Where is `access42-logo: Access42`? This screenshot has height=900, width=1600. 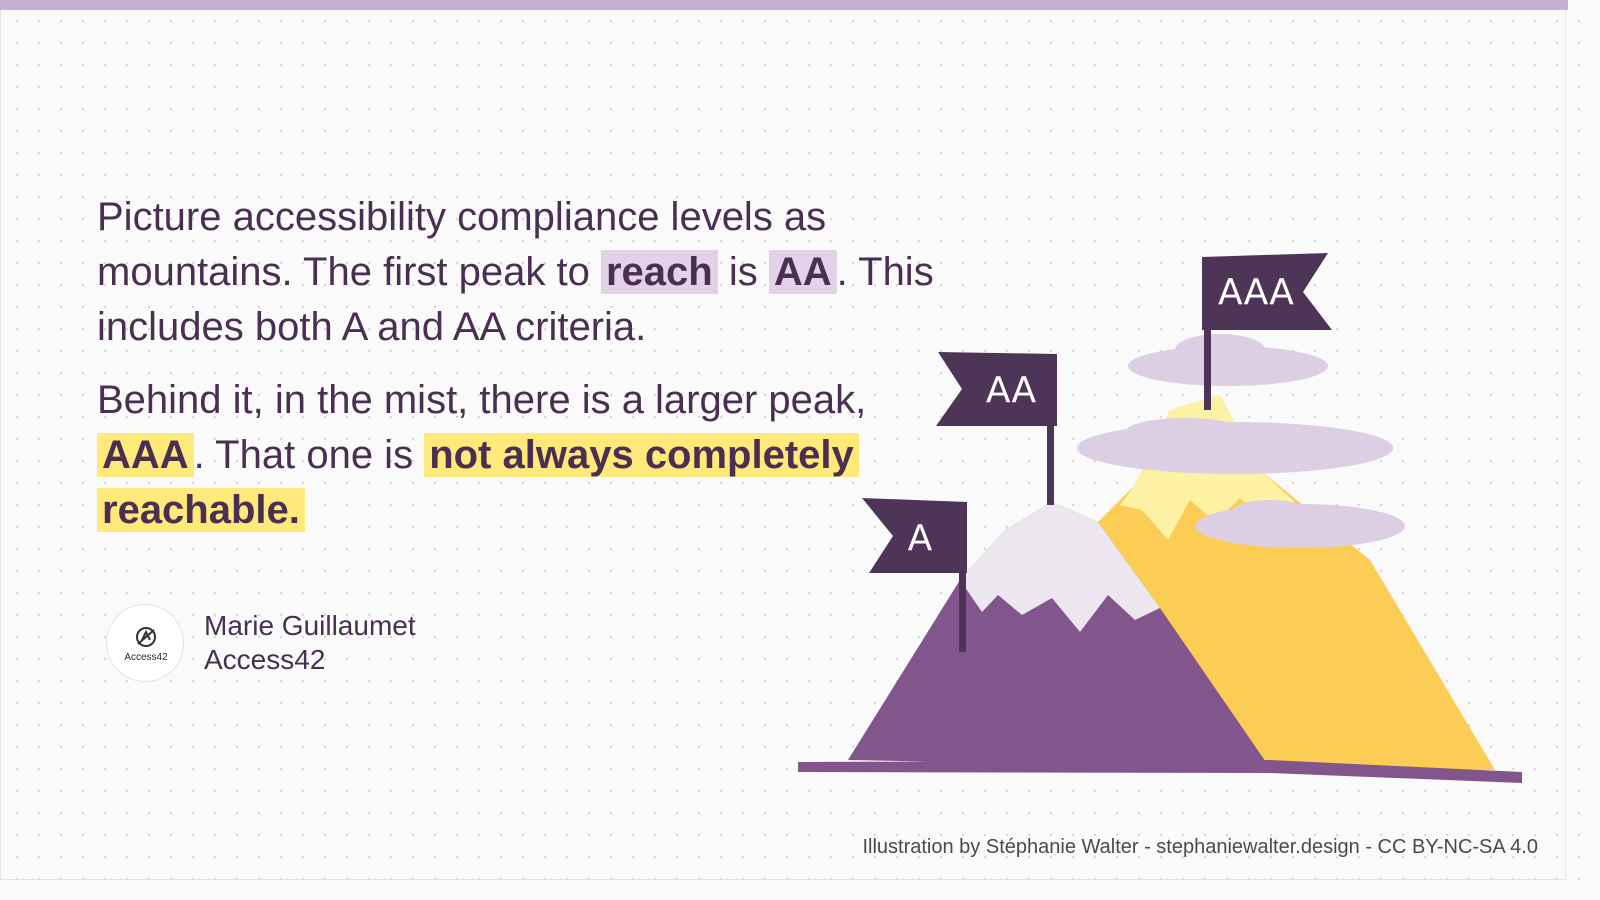
access42-logo: Access42 is located at coordinates (145, 643).